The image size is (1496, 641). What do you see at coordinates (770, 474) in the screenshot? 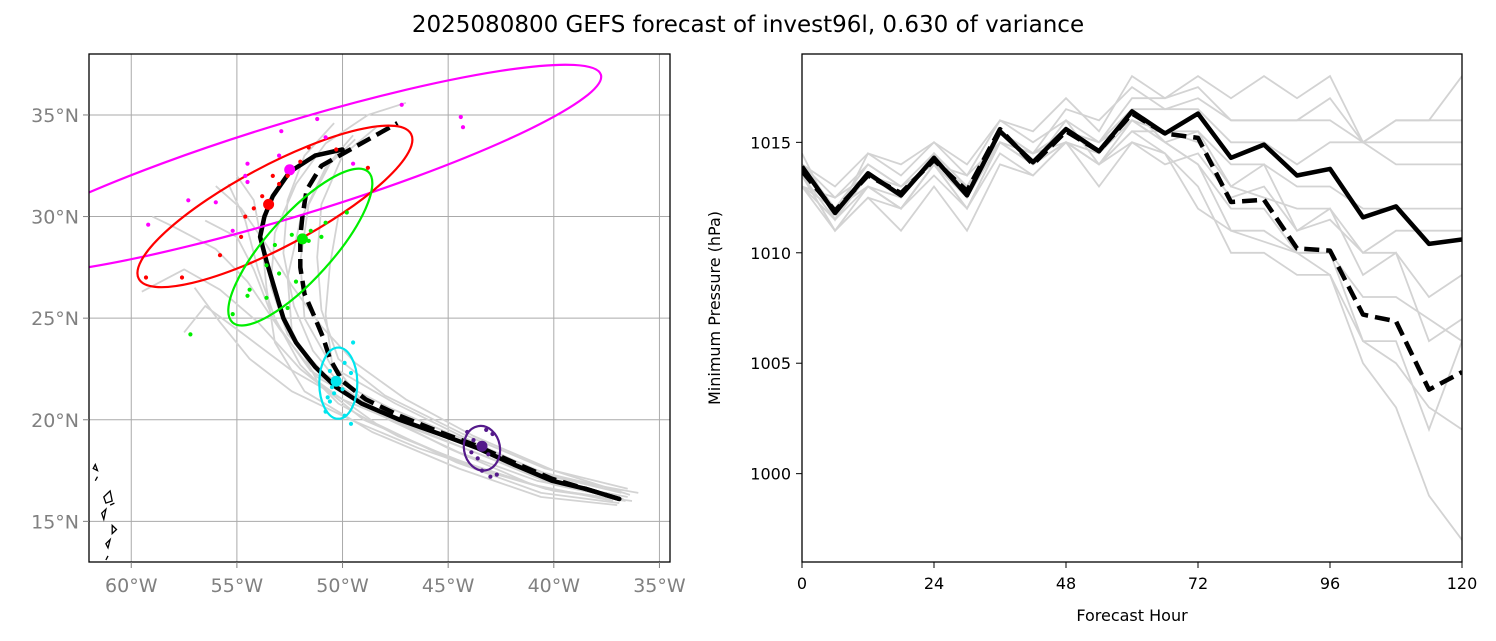
I see `y-tick-label: 1000` at bounding box center [770, 474].